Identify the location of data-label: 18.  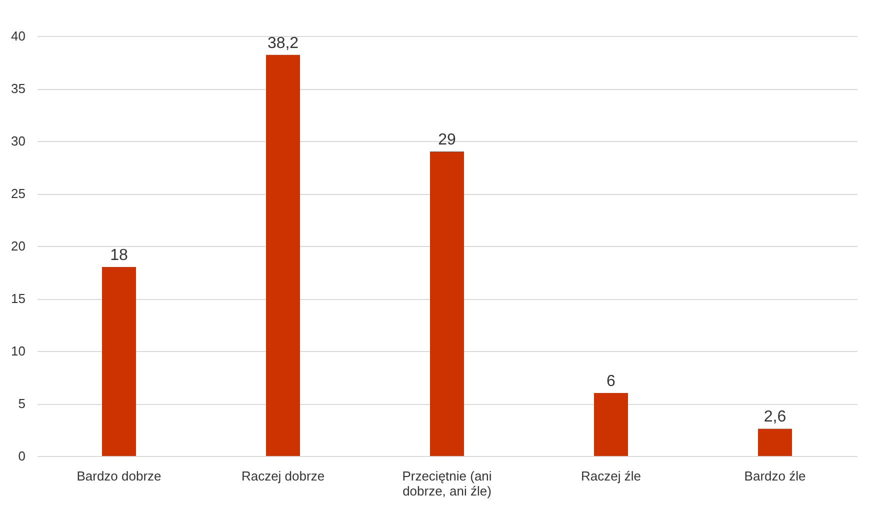
(119, 255).